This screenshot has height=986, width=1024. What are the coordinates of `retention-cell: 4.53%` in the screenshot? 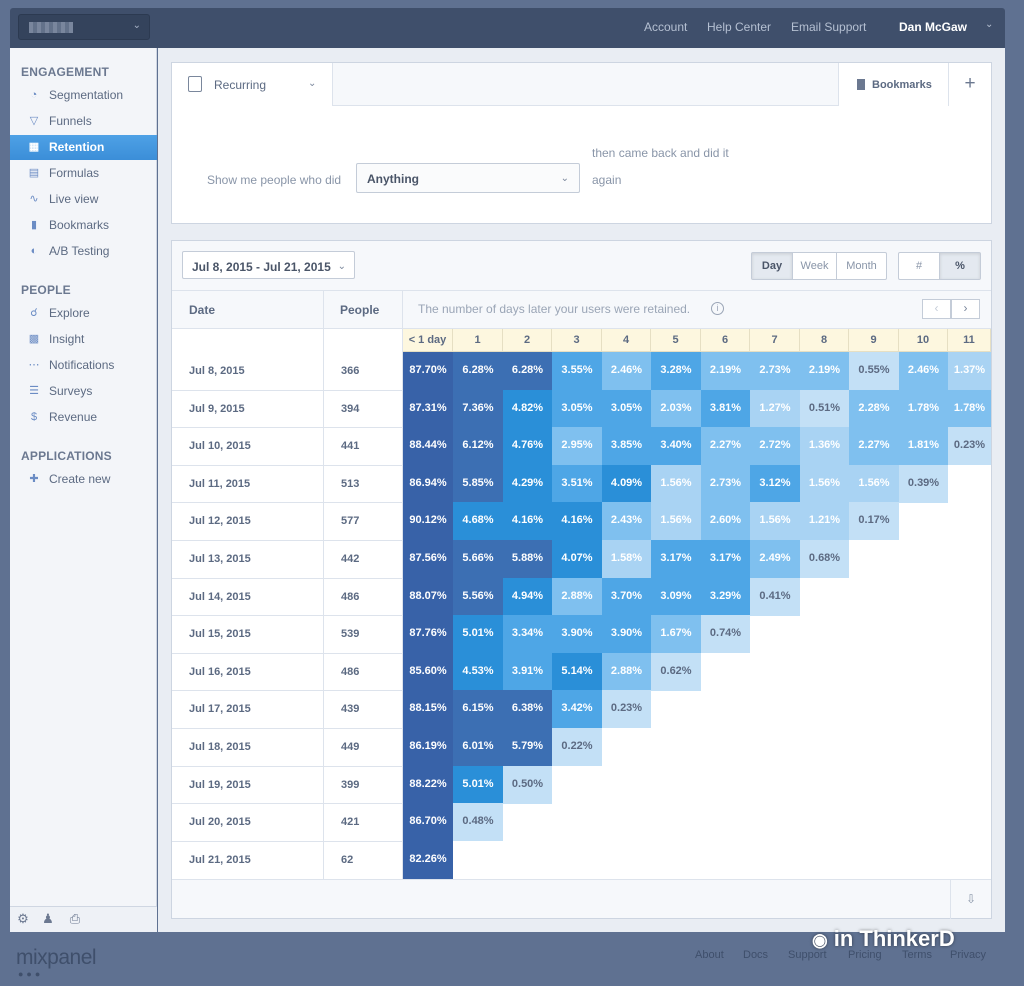 It's located at (478, 671).